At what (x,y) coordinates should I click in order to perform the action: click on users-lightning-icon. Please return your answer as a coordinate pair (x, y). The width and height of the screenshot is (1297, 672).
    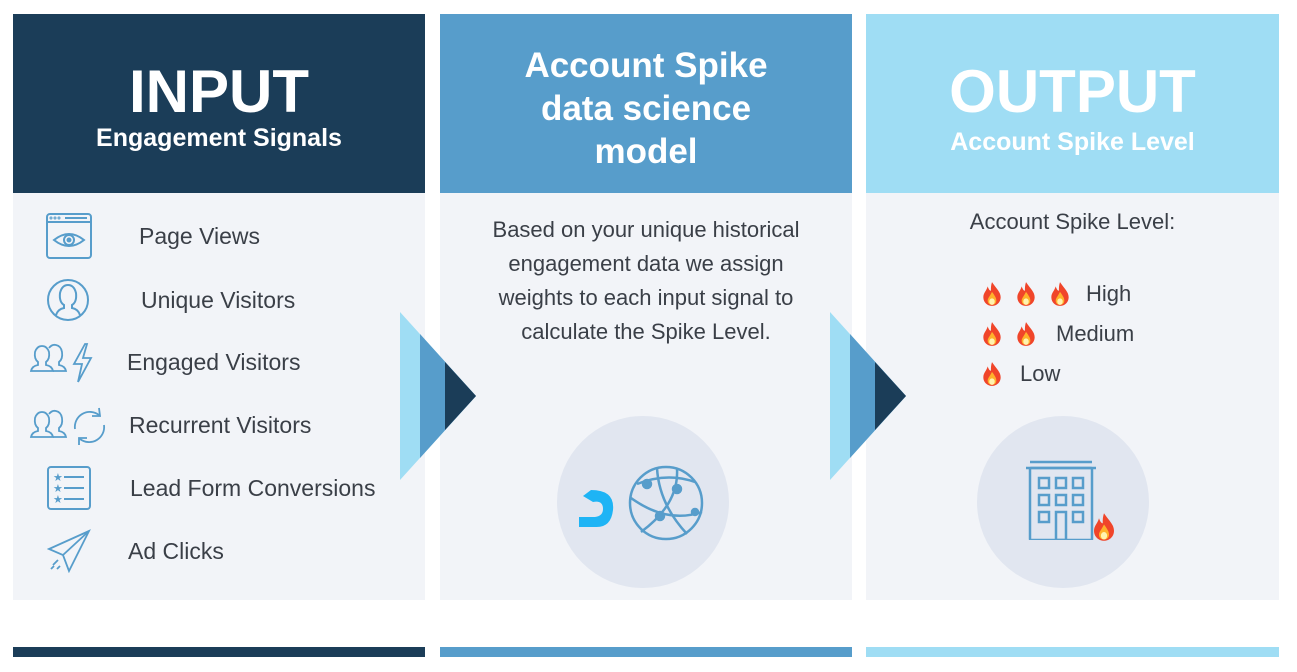
    Looking at the image, I should click on (61, 363).